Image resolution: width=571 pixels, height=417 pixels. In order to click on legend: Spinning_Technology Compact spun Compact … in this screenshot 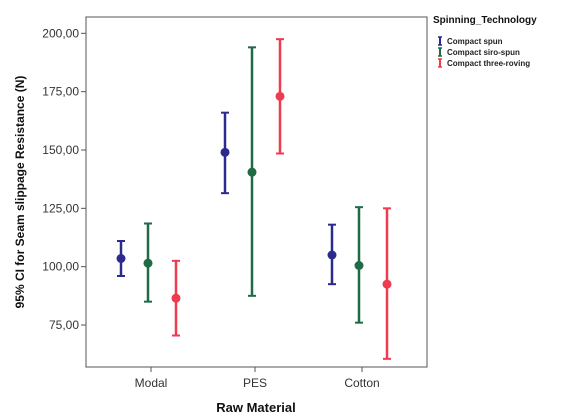, I will do `click(485, 41)`.